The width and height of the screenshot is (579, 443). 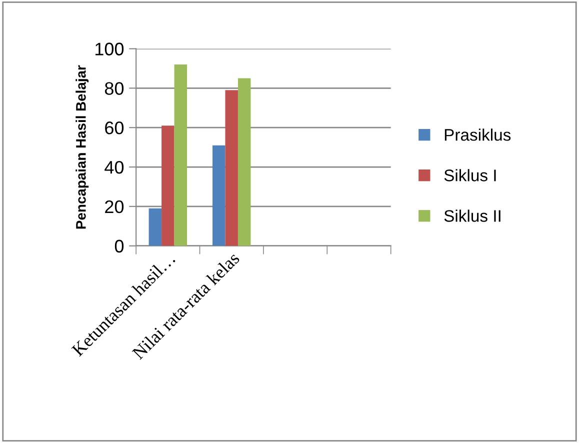 What do you see at coordinates (114, 207) in the screenshot?
I see `y-tick-label: 20` at bounding box center [114, 207].